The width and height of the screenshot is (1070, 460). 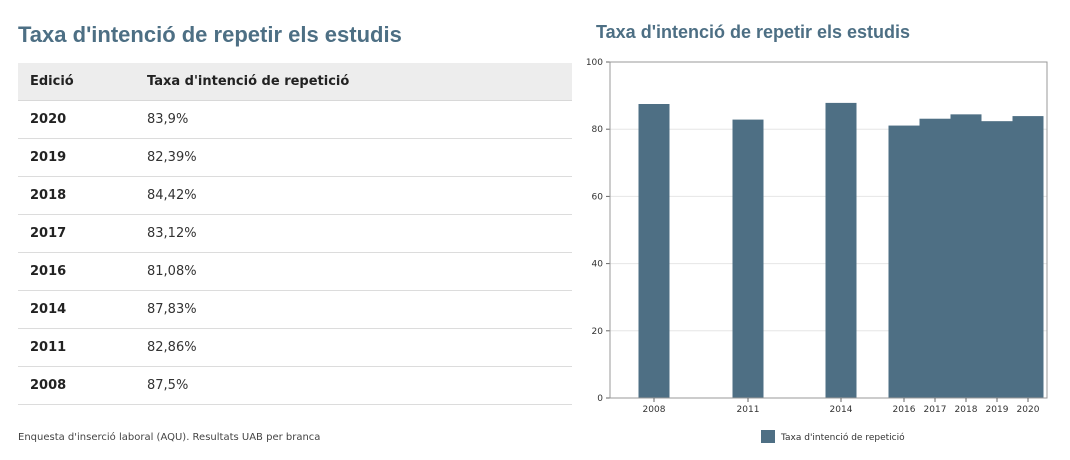 I want to click on table-row: 2014 87,83%, so click(x=295, y=309).